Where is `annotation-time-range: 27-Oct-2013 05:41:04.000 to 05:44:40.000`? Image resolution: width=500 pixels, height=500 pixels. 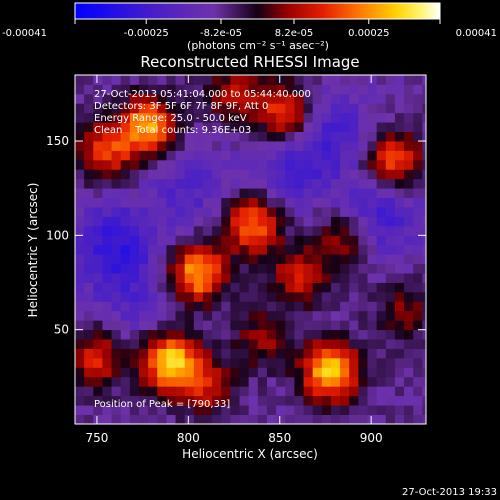 annotation-time-range: 27-Oct-2013 05:41:04.000 to 05:44:40.000 is located at coordinates (202, 94).